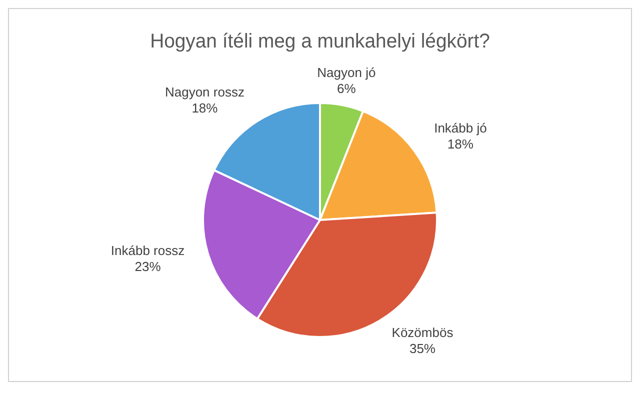  What do you see at coordinates (346, 72) in the screenshot?
I see `slice-label: Nagyon jó` at bounding box center [346, 72].